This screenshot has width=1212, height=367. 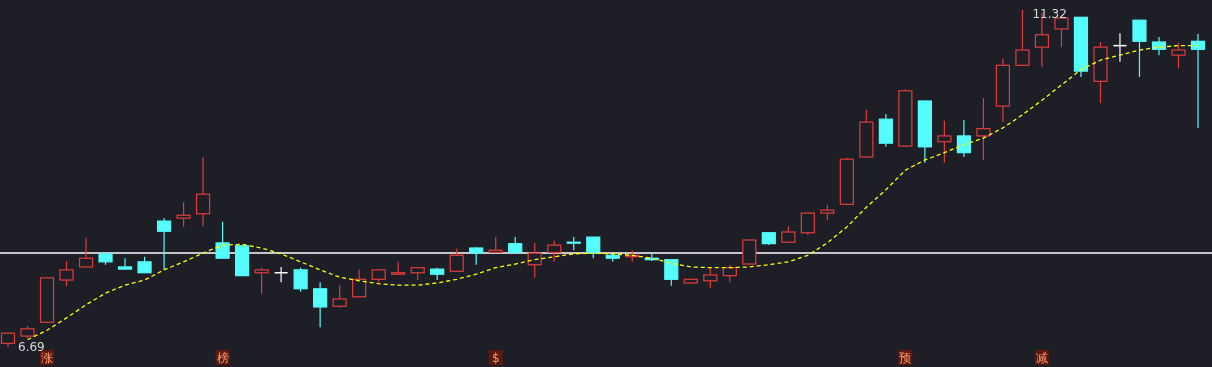 I want to click on x-tick-label: 涨, so click(x=47, y=358).